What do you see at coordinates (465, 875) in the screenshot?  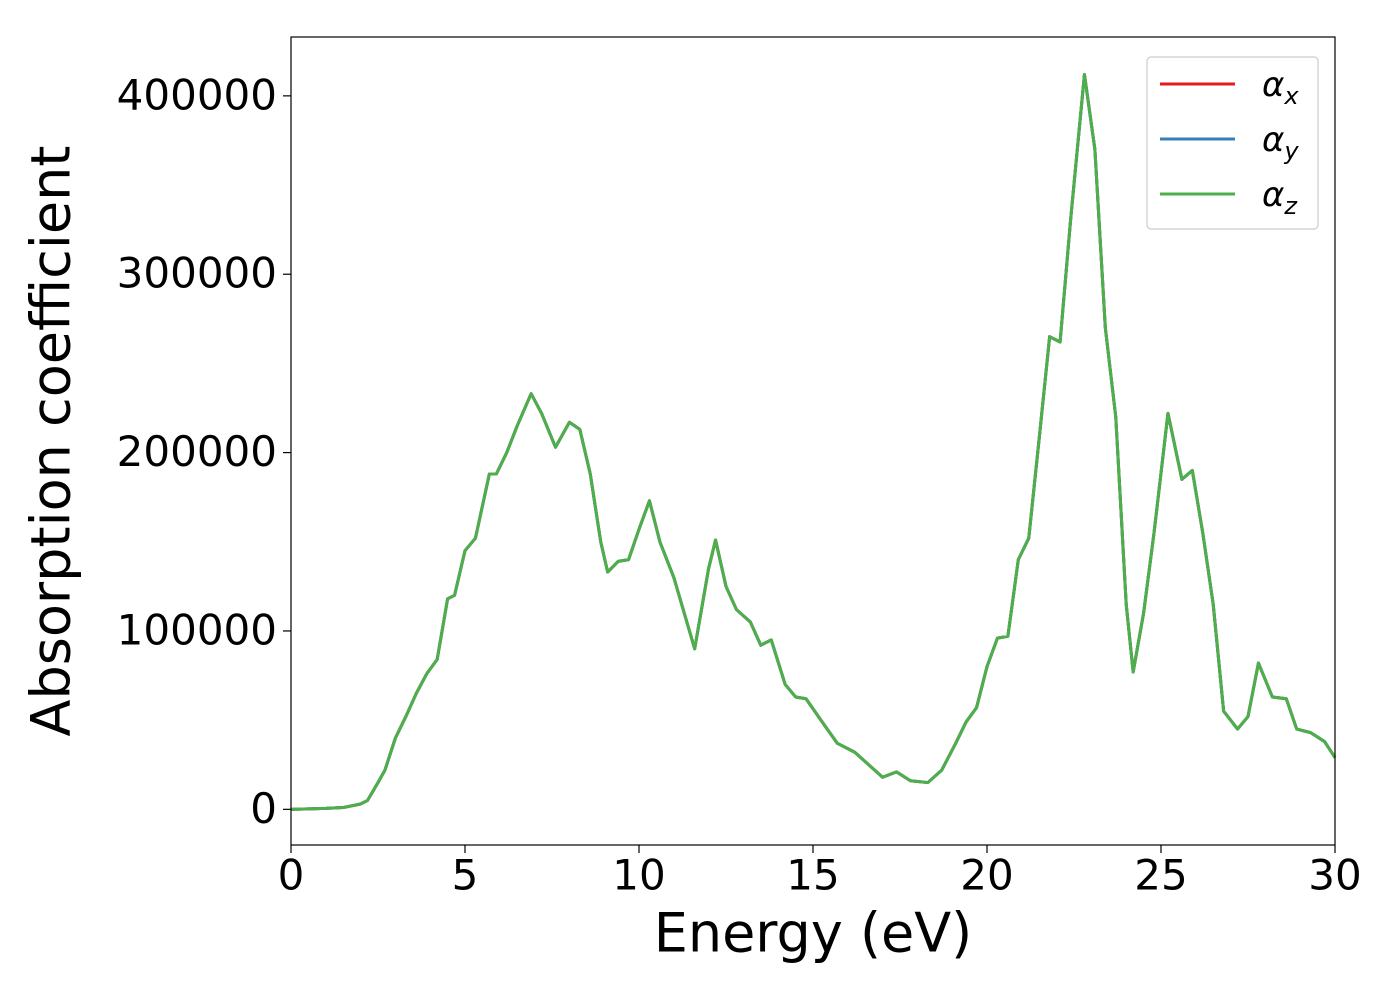 I see `x-tick-label: 5` at bounding box center [465, 875].